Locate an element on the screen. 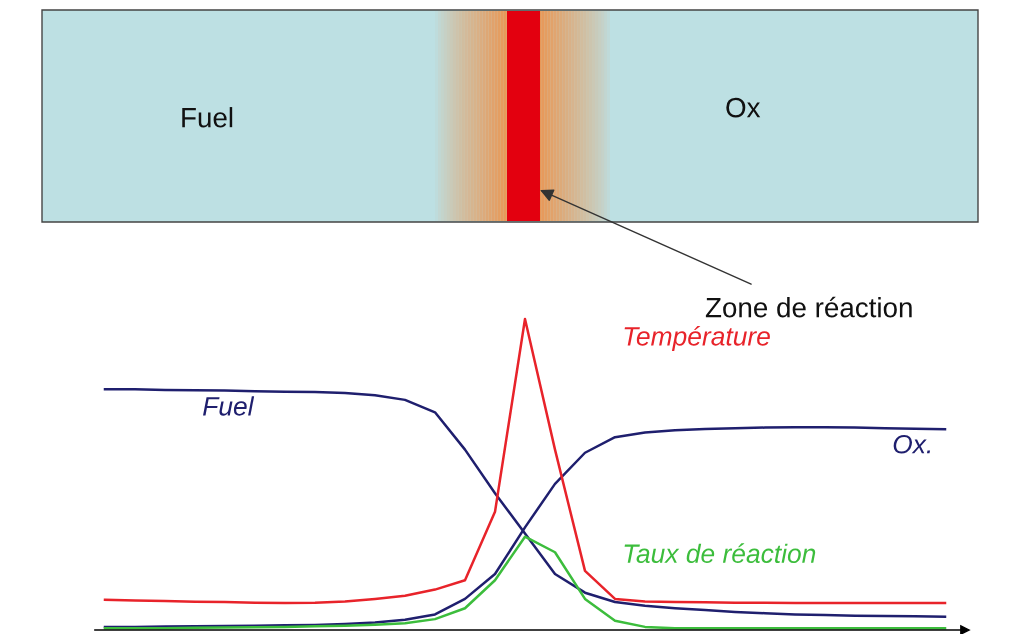 This screenshot has width=1022, height=634. text: Zone de réaction is located at coordinates (808, 307).